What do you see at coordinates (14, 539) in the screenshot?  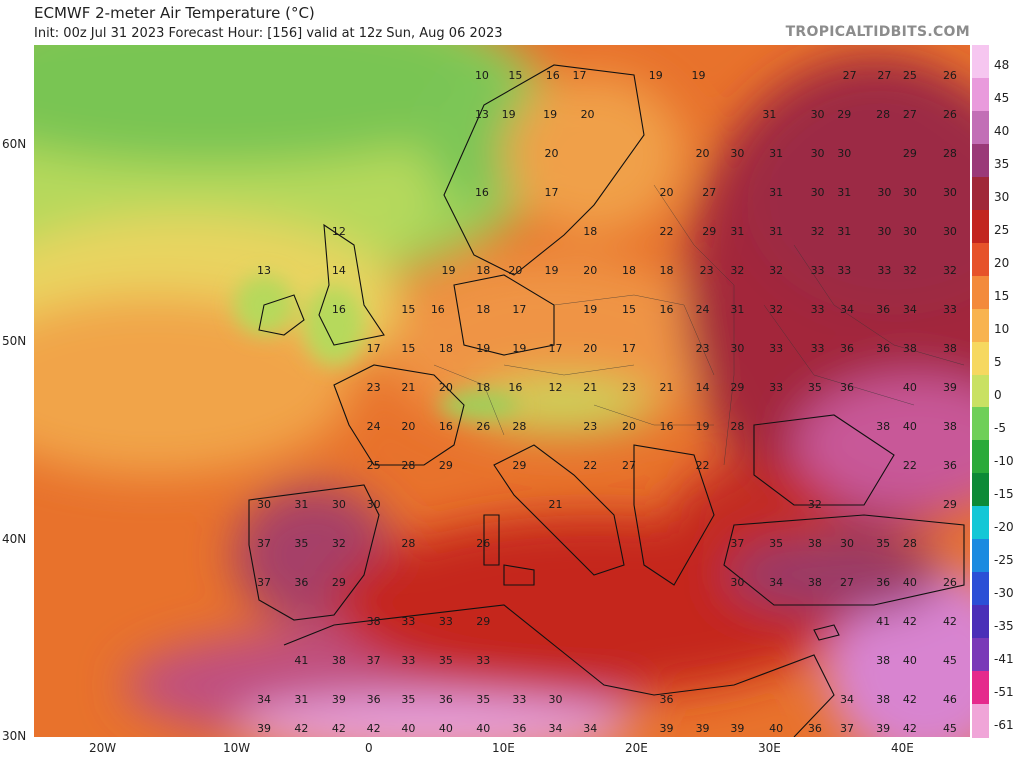 I see `lat-tick-40n: 40N` at bounding box center [14, 539].